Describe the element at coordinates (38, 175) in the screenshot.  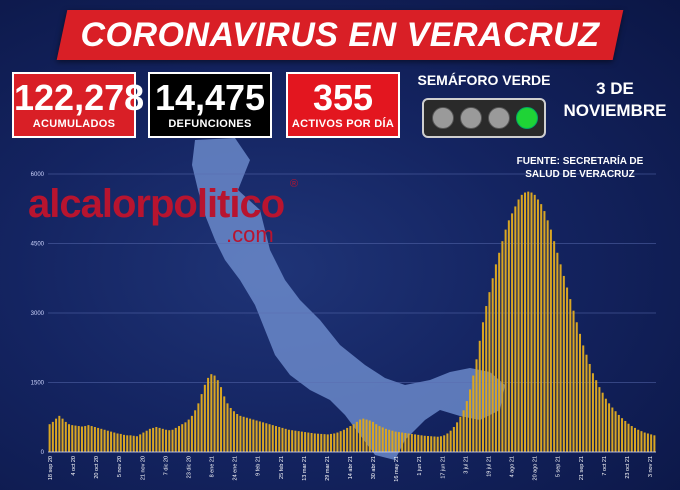
I see `y-tick-label: 6000` at that location.